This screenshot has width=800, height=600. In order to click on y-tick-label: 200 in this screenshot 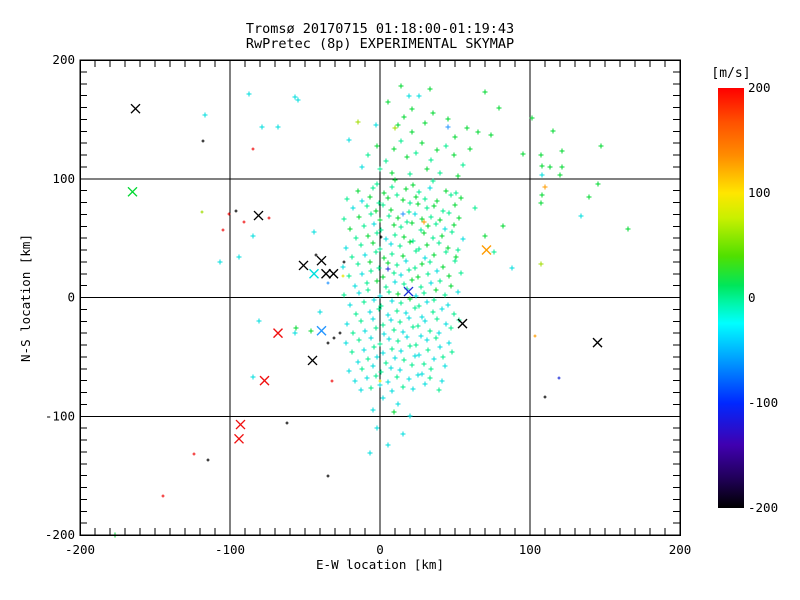, I will do `click(63, 59)`.